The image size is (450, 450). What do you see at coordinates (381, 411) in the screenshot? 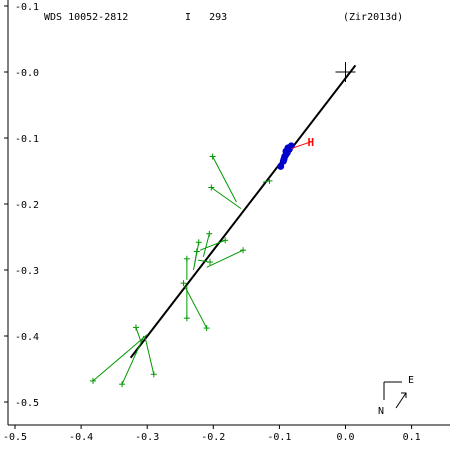
I see `compass-north-label: N` at bounding box center [381, 411].